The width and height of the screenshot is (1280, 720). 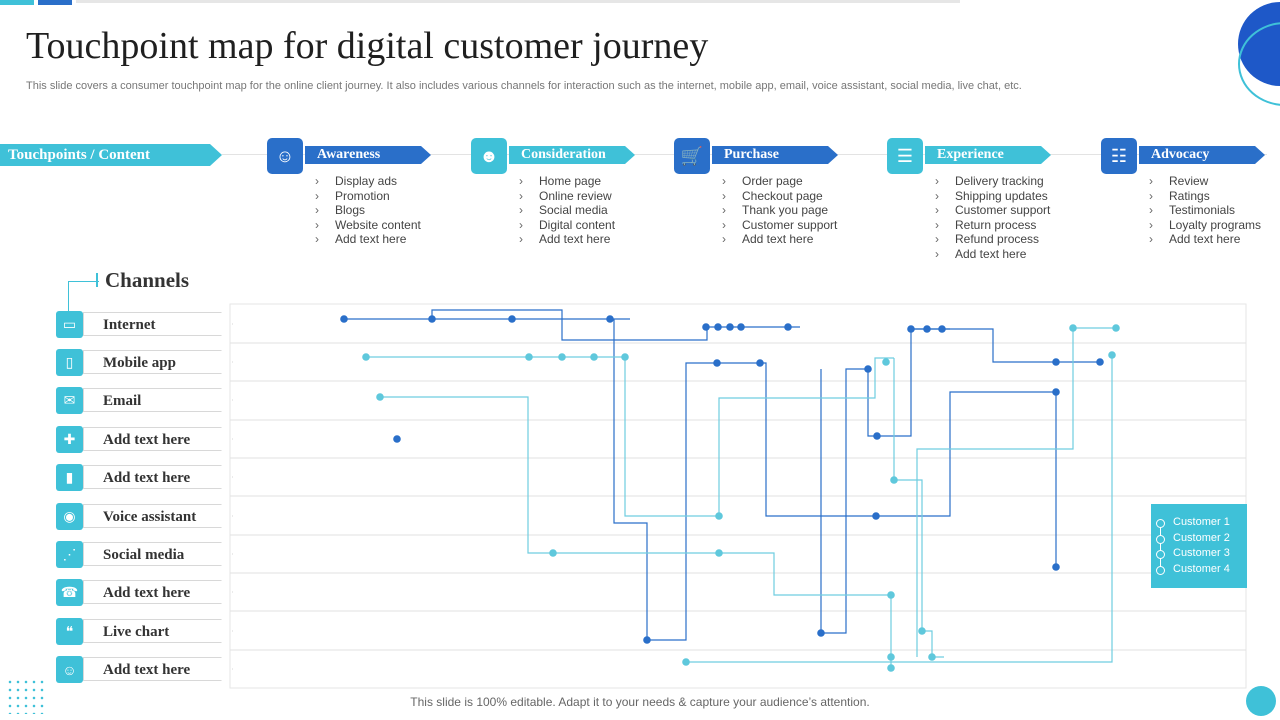 What do you see at coordinates (69, 362) in the screenshot?
I see `mobile-icon: ▯` at bounding box center [69, 362].